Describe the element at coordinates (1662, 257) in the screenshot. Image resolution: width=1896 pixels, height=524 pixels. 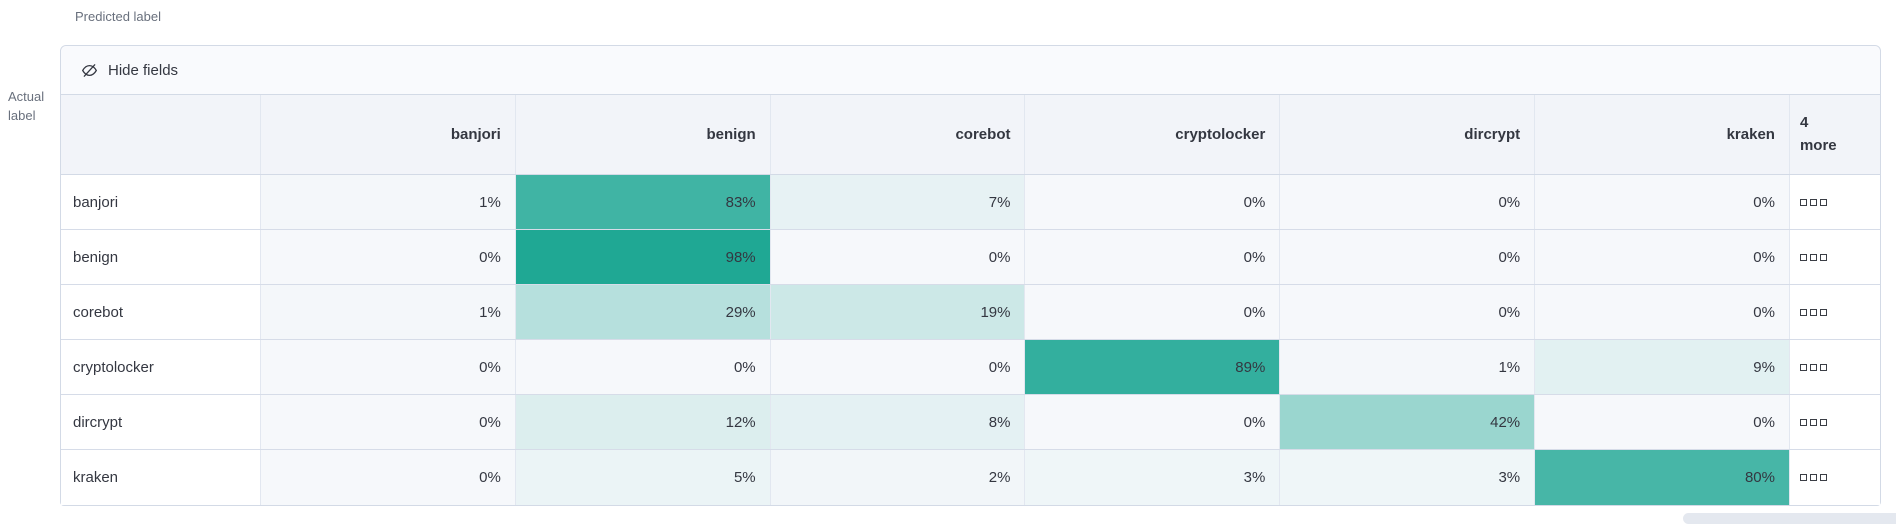
I see `value-cell-benign-kraken: 0%` at that location.